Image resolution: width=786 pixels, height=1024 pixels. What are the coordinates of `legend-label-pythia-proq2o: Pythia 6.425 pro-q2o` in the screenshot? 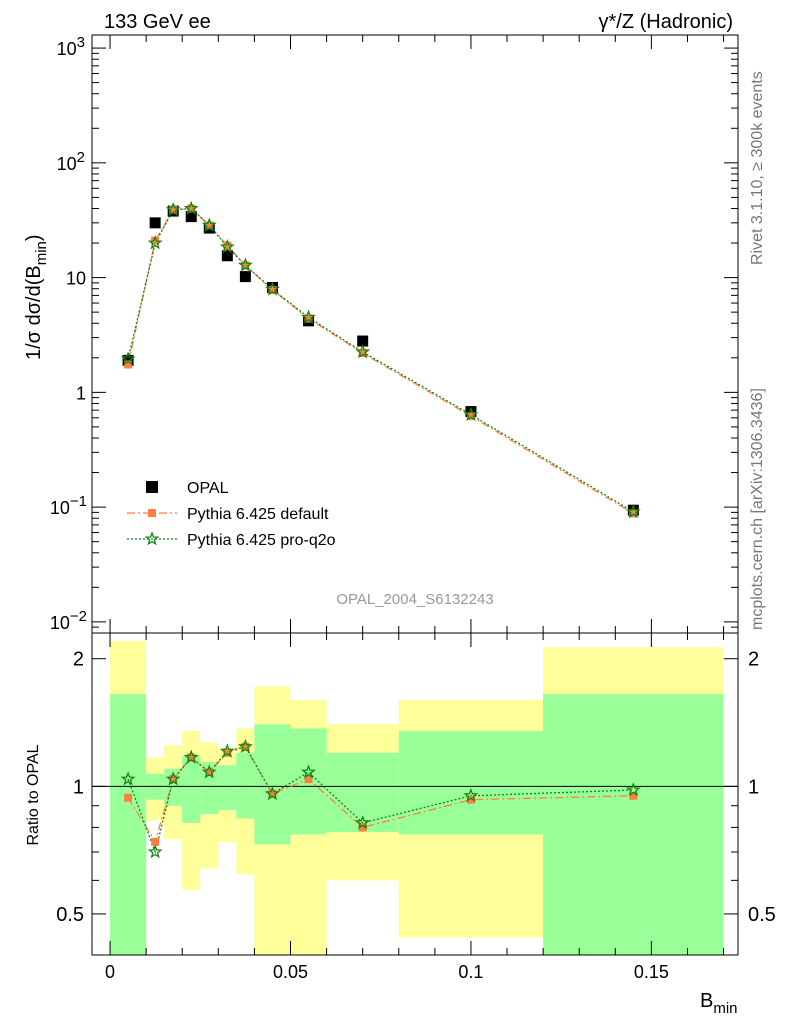 It's located at (261, 540).